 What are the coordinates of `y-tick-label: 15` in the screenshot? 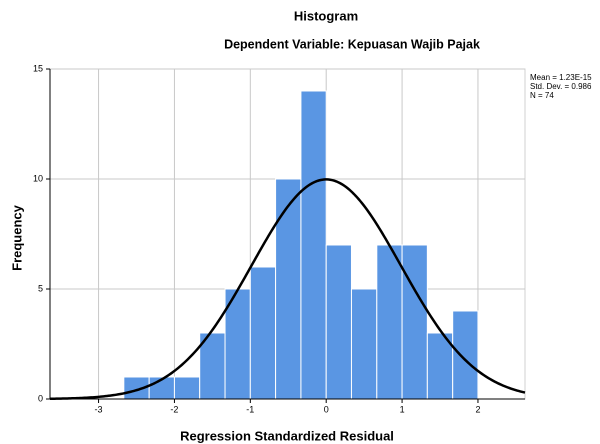 It's located at (38, 68).